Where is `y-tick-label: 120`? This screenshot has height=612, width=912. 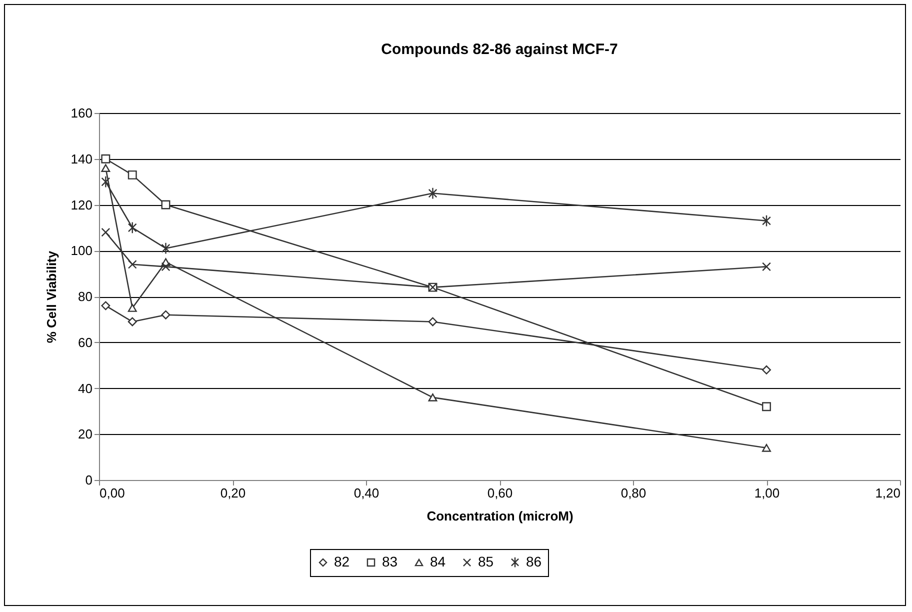
y-tick-label: 120 is located at coordinates (81, 204).